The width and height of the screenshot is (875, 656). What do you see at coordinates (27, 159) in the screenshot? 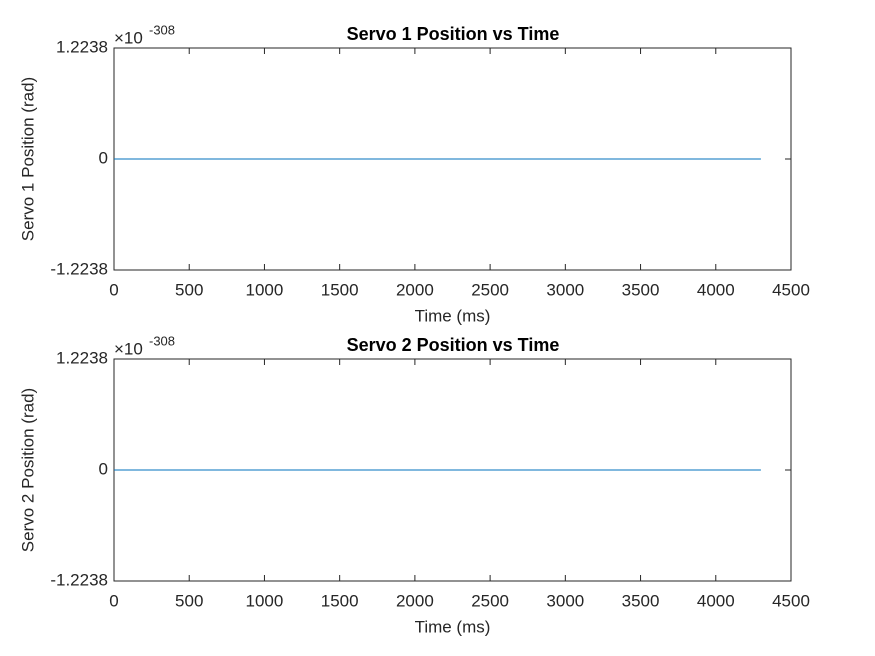
I see `y-axis-label: Servo 1 Position (rad)` at bounding box center [27, 159].